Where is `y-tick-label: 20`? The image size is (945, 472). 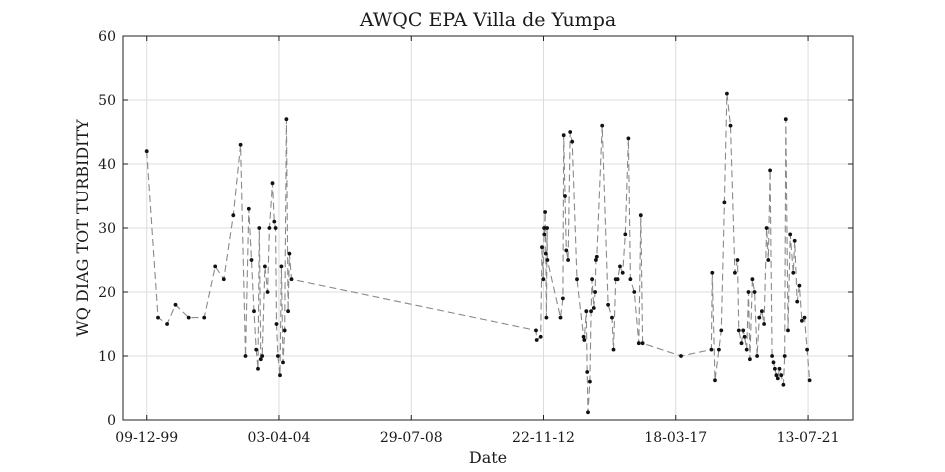
y-tick-label: 20 is located at coordinates (107, 293).